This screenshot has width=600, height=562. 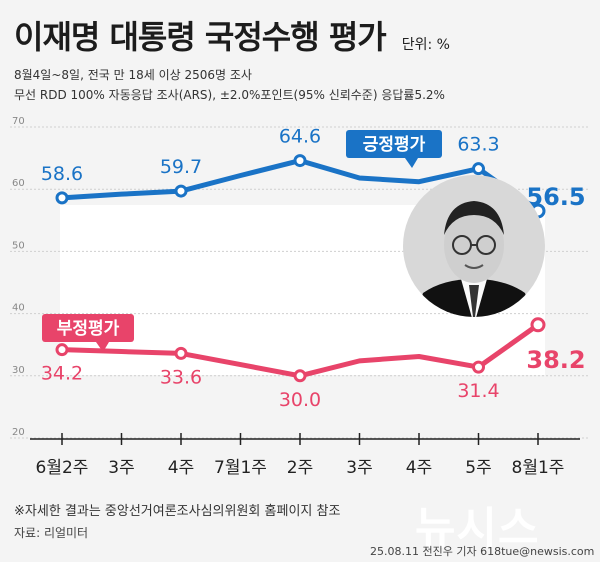 What do you see at coordinates (18, 370) in the screenshot?
I see `y-tick-label: 30` at bounding box center [18, 370].